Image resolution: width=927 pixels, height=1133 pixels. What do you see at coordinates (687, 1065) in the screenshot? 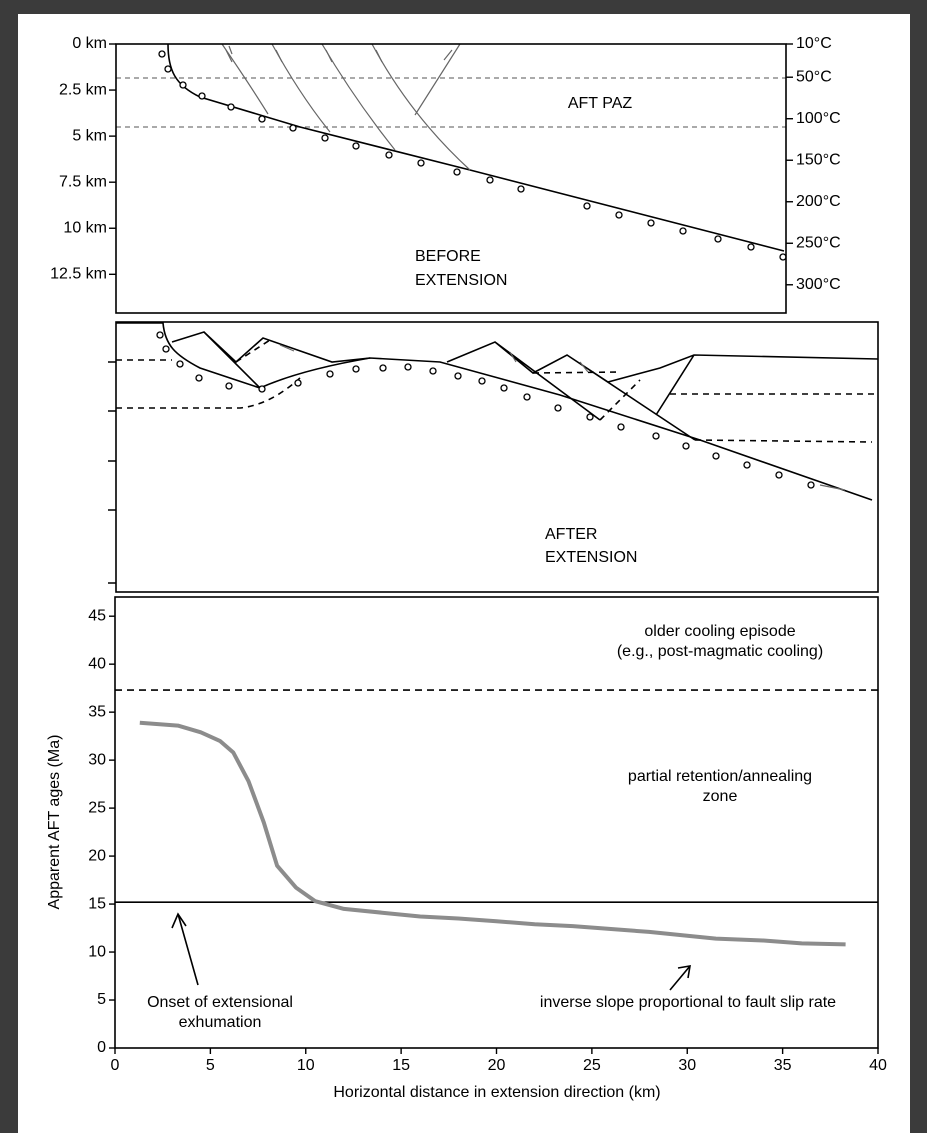
I see `x-tick-label: 30` at bounding box center [687, 1065].